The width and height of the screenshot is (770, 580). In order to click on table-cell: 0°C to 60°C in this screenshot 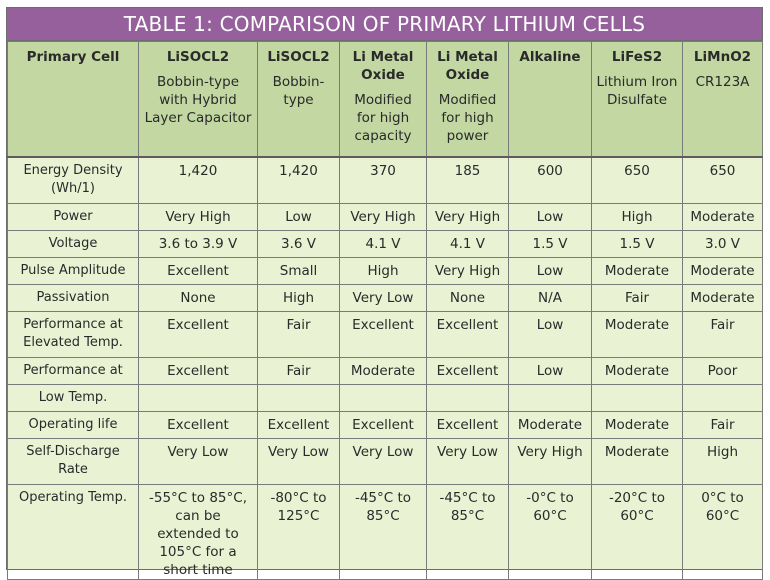, I will do `click(722, 531)`.